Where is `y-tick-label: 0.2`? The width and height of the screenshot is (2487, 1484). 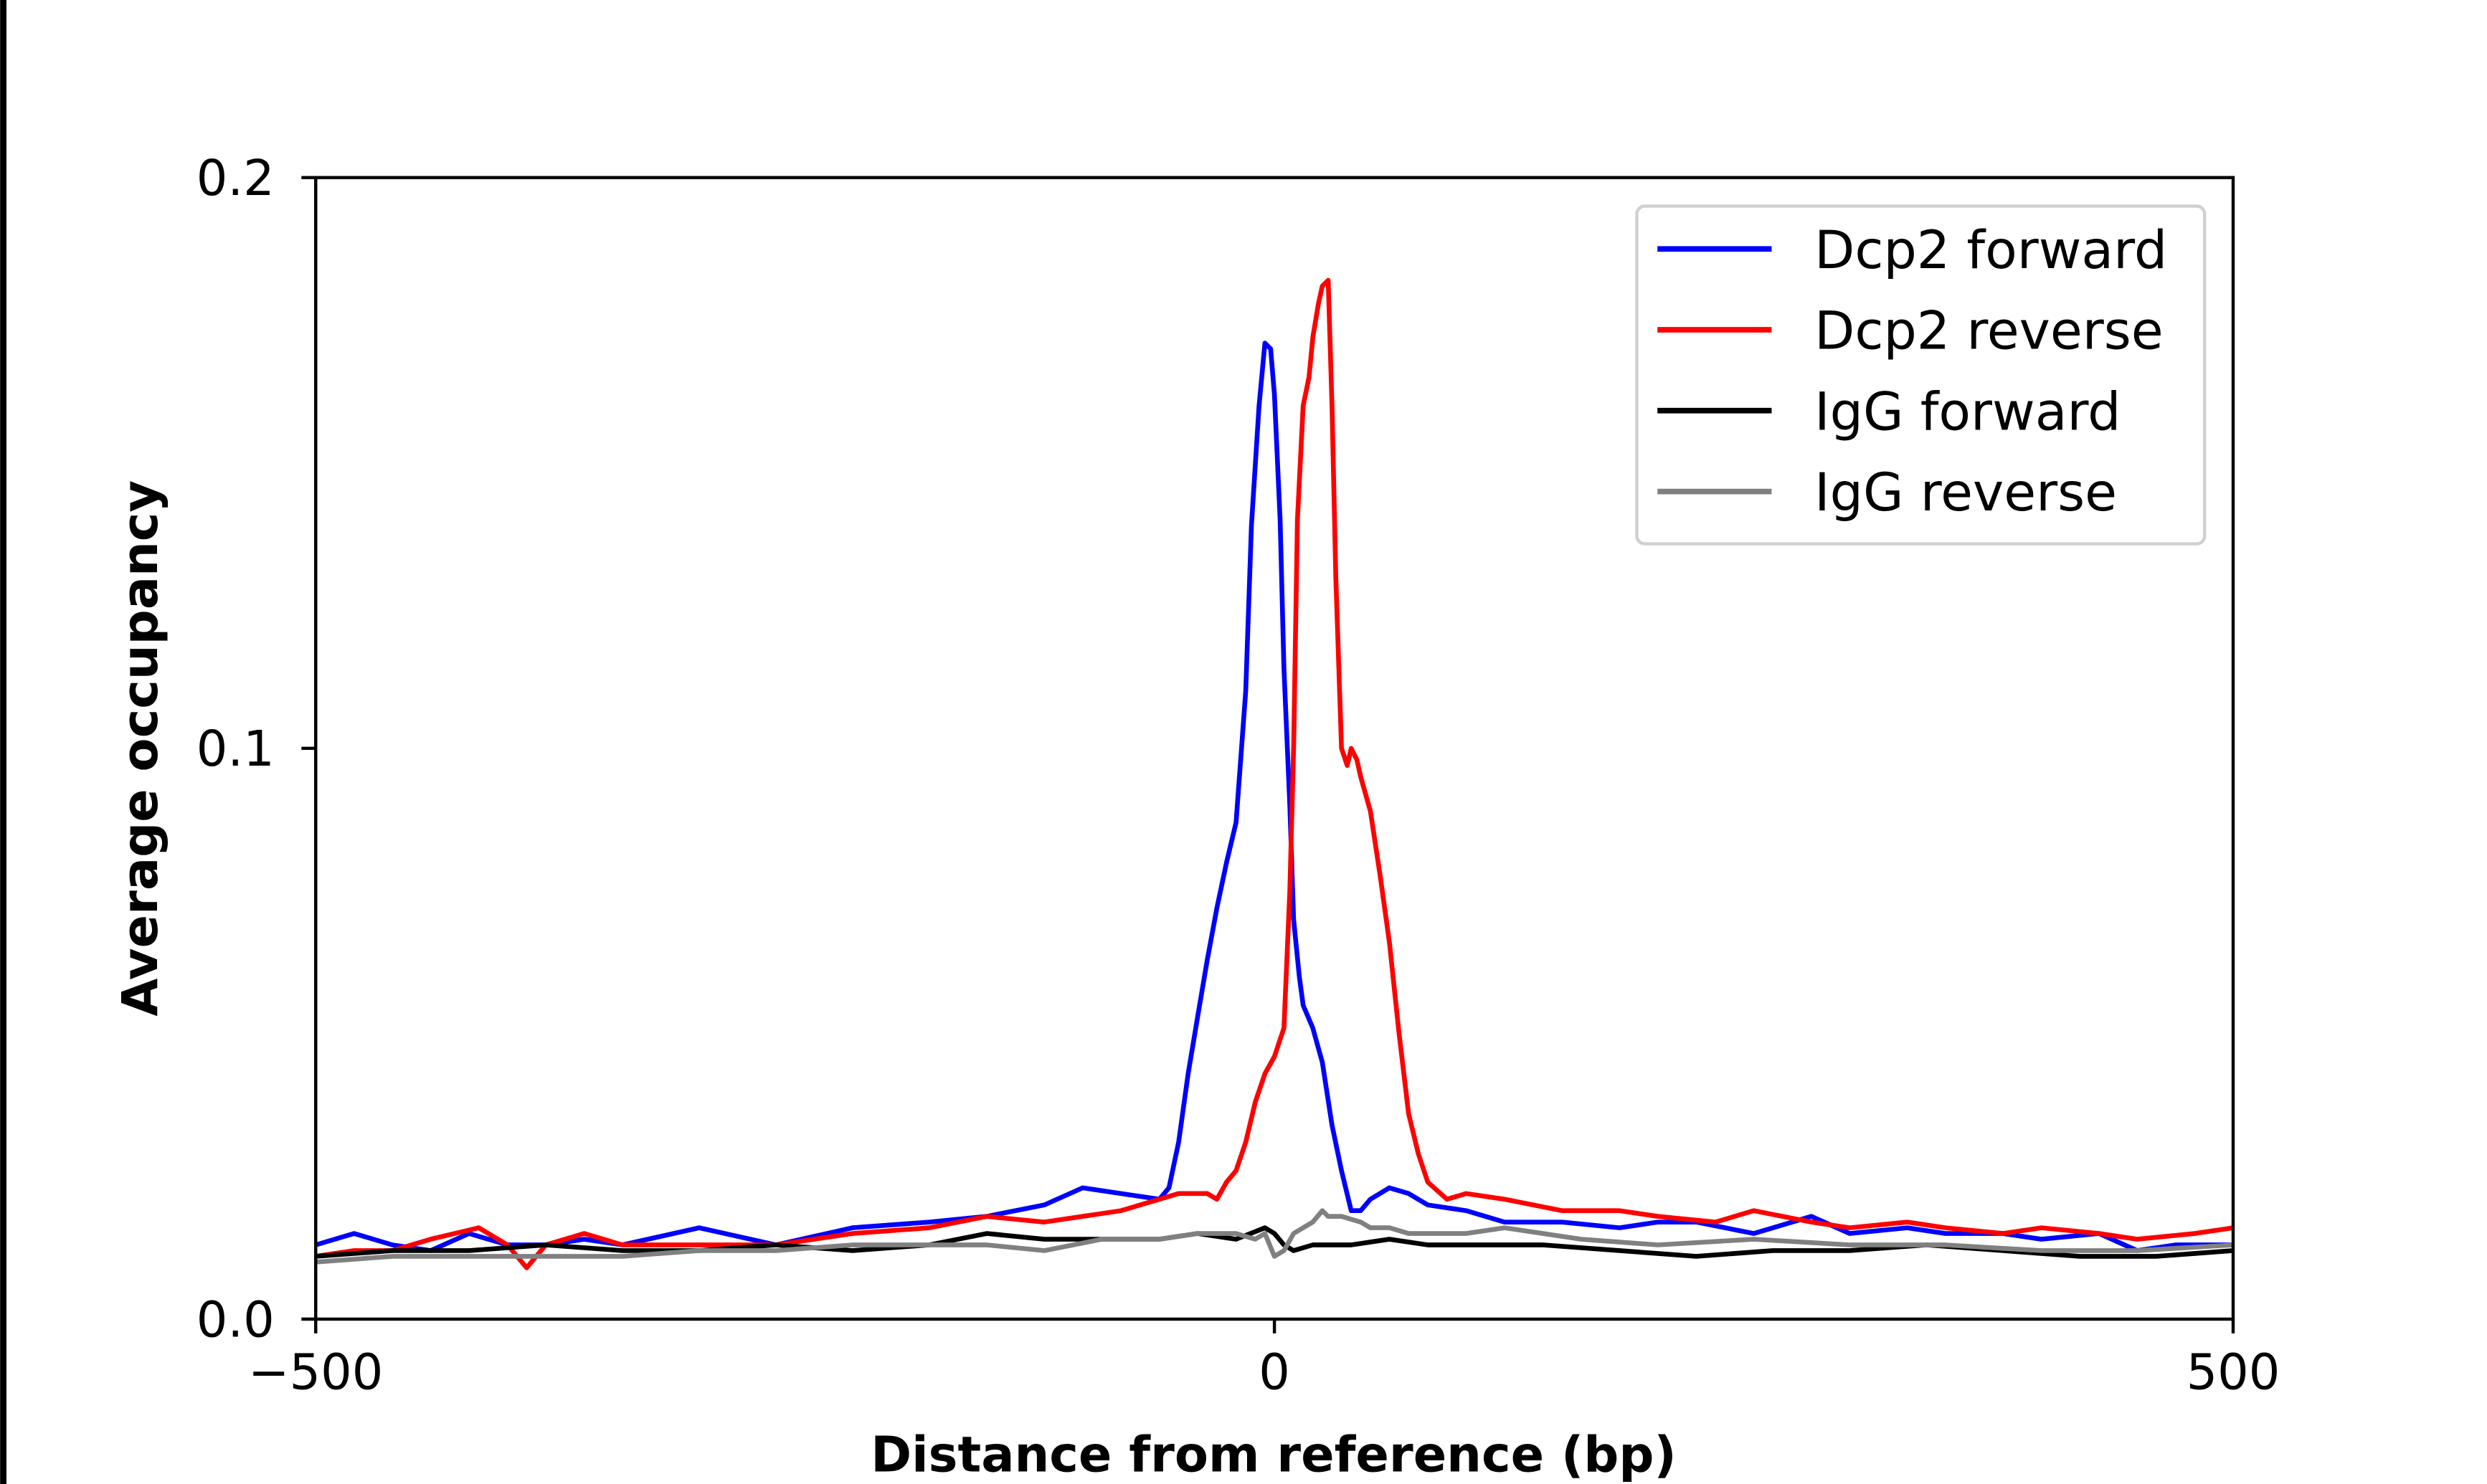 y-tick-label: 0.2 is located at coordinates (235, 179).